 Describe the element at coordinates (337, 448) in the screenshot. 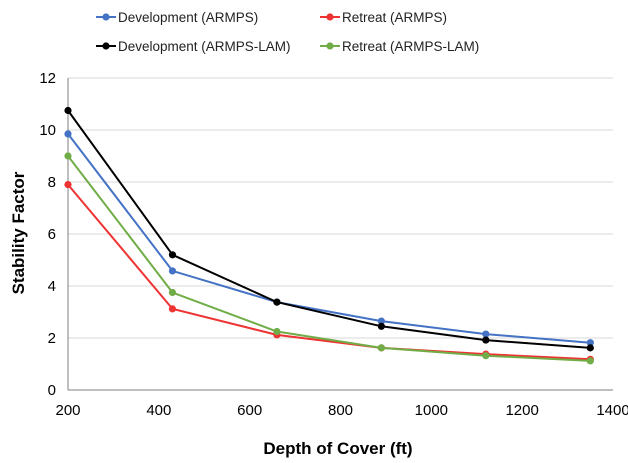

I see `x-axis-title: Depth of Cover (ft)` at that location.